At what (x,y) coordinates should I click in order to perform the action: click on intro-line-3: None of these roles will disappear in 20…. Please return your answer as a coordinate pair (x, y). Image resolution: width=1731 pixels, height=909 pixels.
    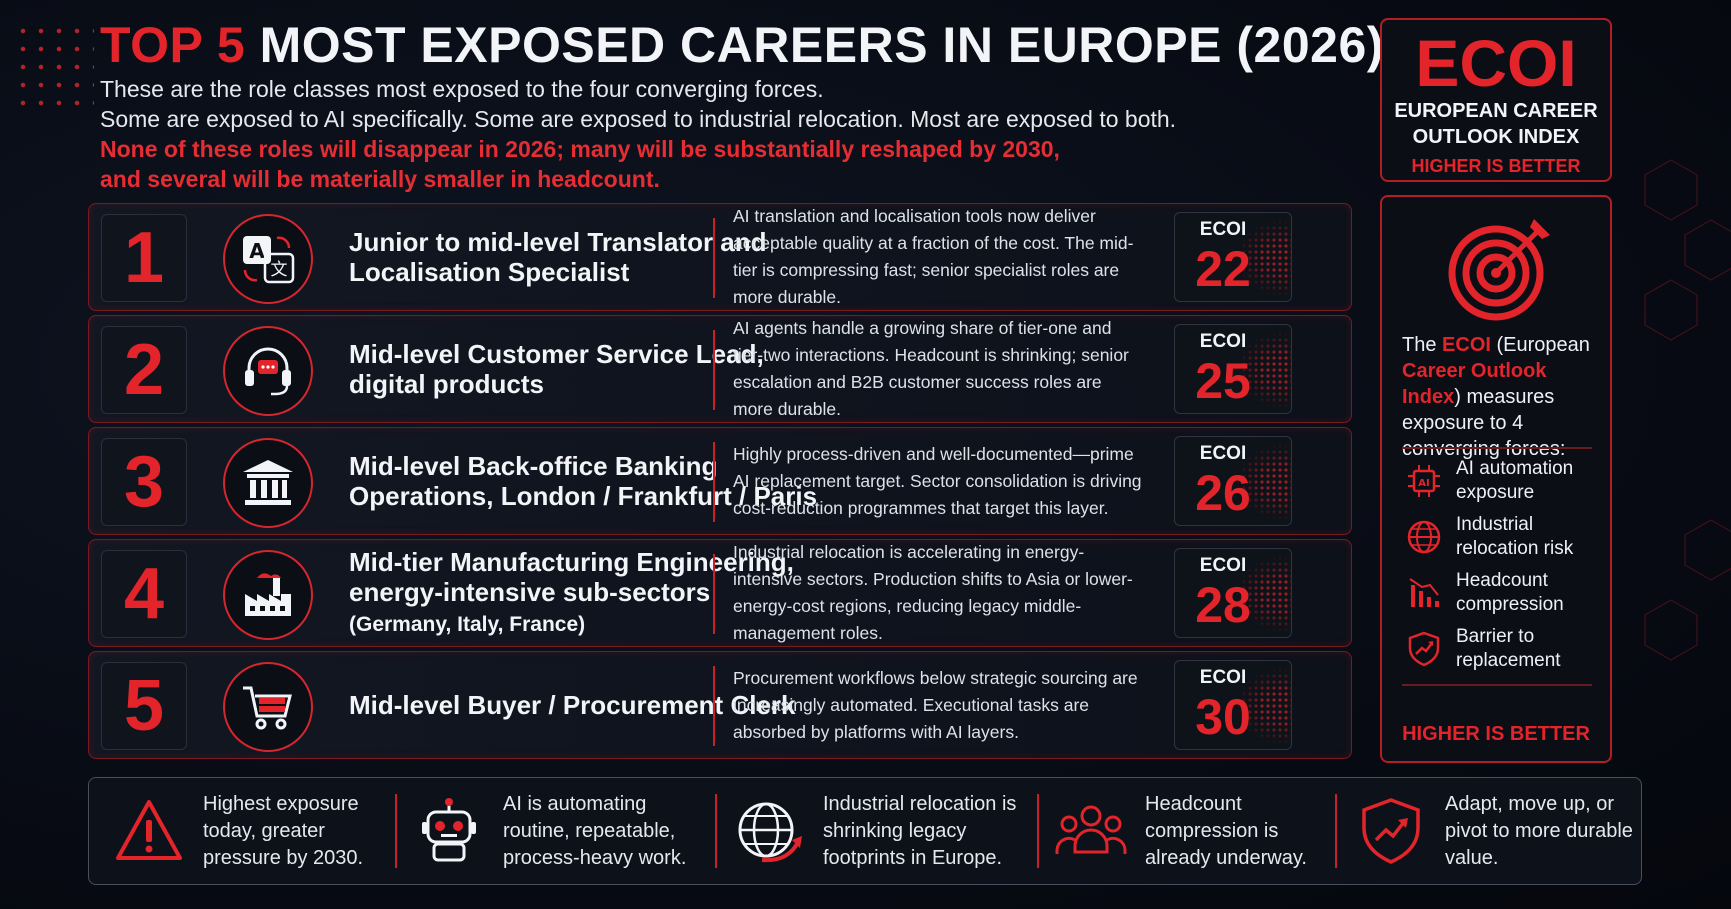
    Looking at the image, I should click on (580, 149).